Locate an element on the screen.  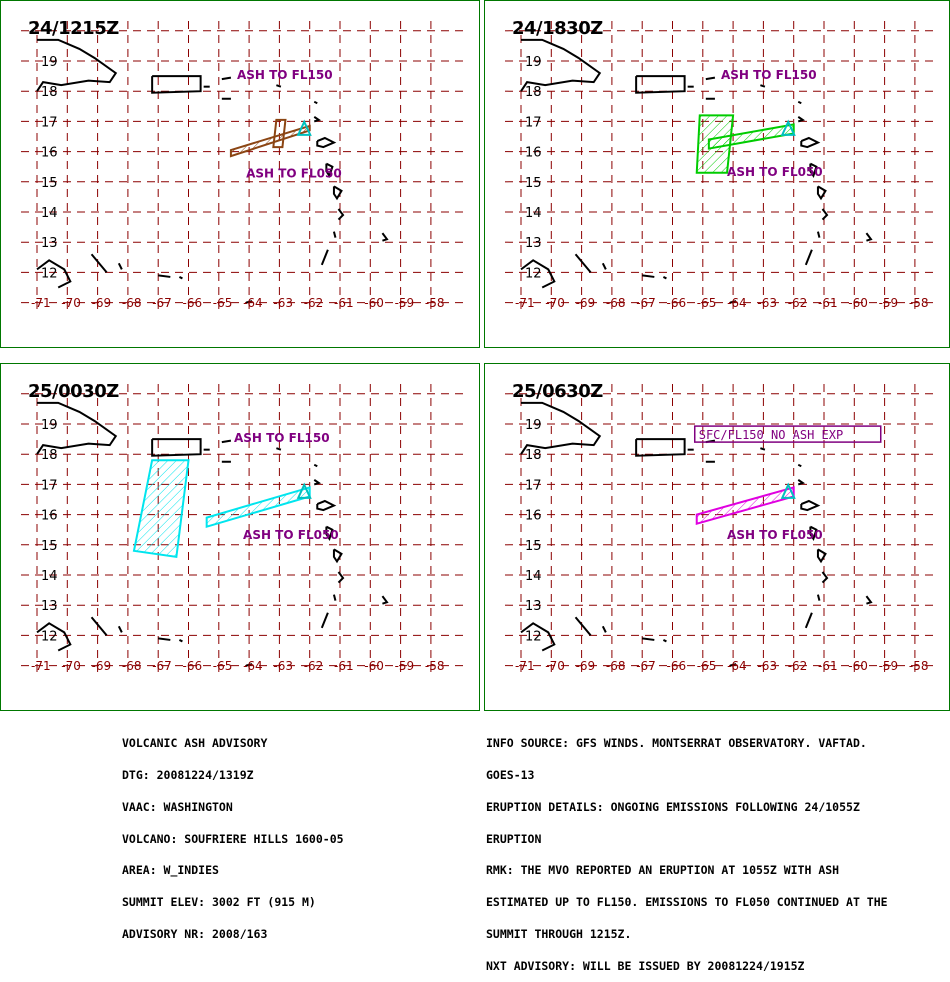
advisory-line: GOES-13 is located at coordinates (510, 774).